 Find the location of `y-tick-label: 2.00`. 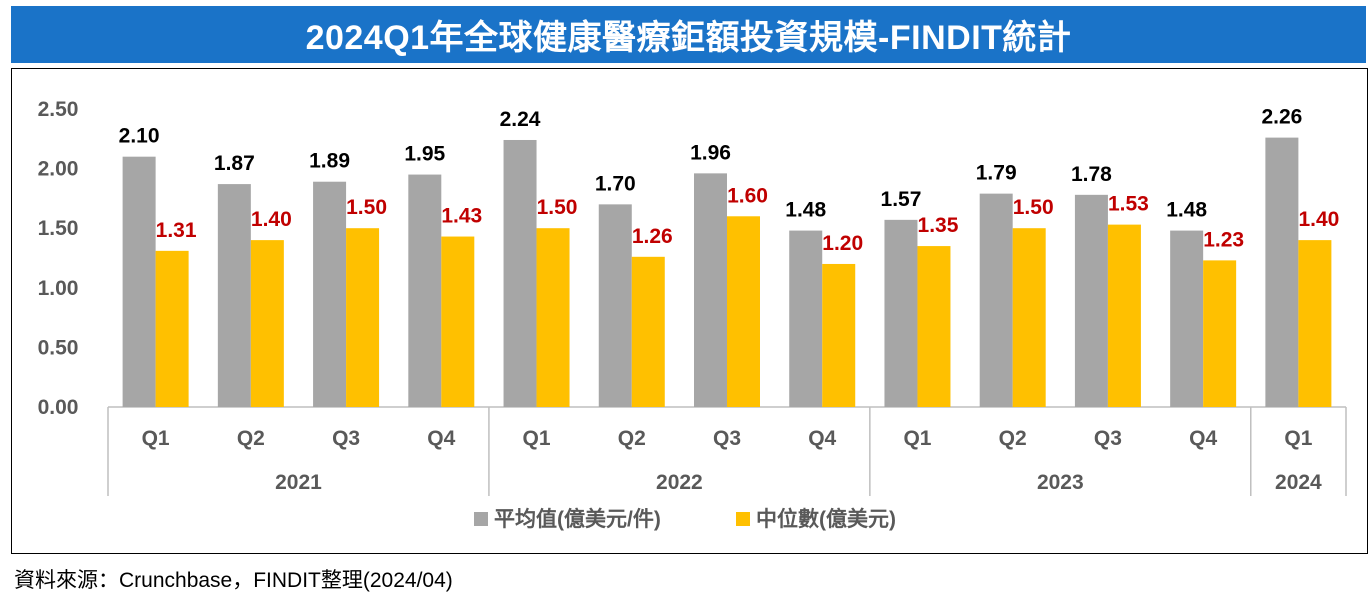

y-tick-label: 2.00 is located at coordinates (58, 169).